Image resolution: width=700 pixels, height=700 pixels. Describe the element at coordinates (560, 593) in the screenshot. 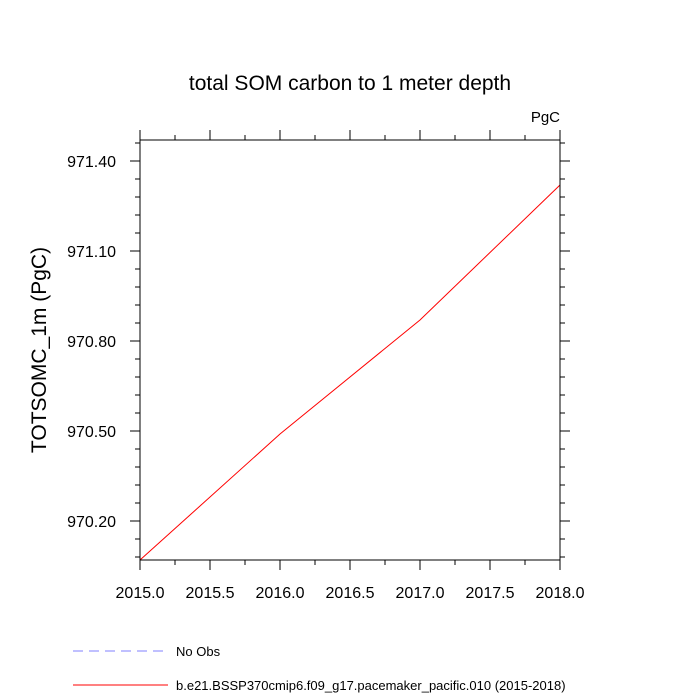

I see `x-tick-label: 2018.0` at that location.